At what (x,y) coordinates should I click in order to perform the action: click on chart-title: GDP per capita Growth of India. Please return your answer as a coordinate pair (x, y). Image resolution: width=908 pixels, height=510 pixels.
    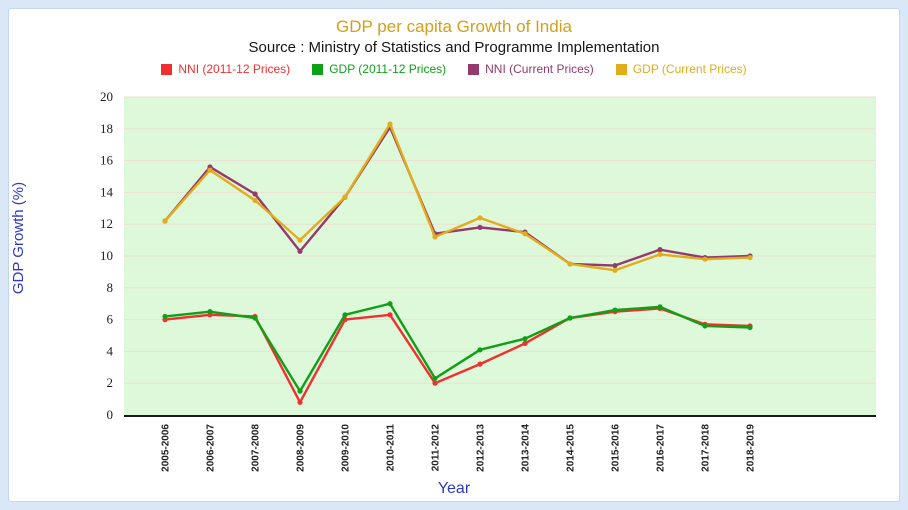
    Looking at the image, I should click on (454, 26).